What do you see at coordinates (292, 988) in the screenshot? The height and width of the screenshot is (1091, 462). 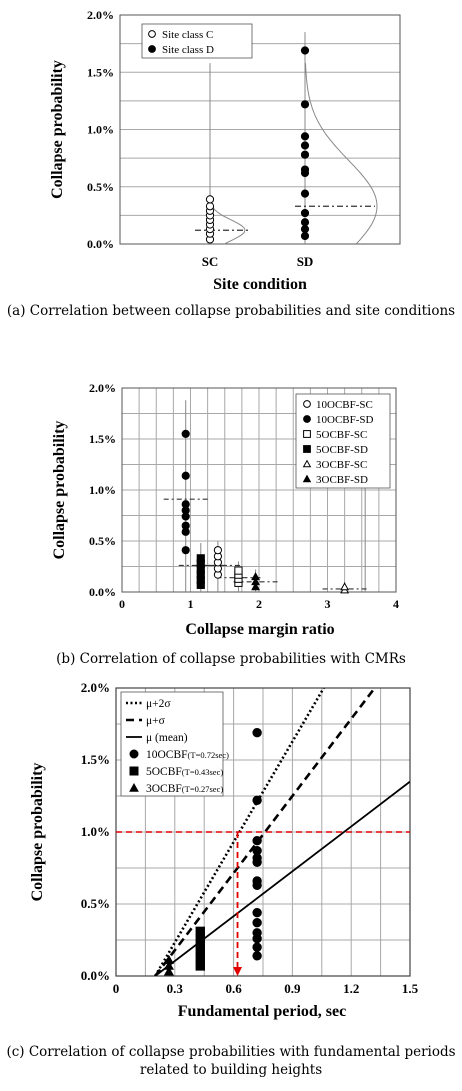 I see `x-tick-label: 0.9` at bounding box center [292, 988].